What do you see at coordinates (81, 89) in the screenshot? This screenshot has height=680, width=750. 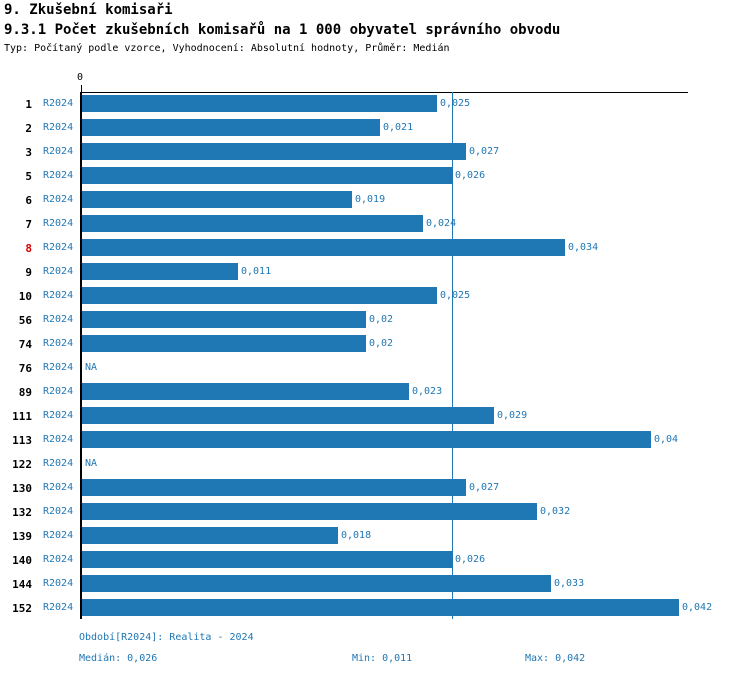 I see `axis-tick-zero` at bounding box center [81, 89].